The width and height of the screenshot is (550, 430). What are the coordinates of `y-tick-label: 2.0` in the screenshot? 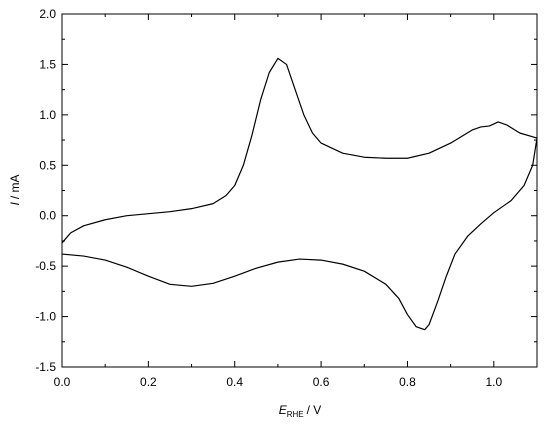 It's located at (47, 14).